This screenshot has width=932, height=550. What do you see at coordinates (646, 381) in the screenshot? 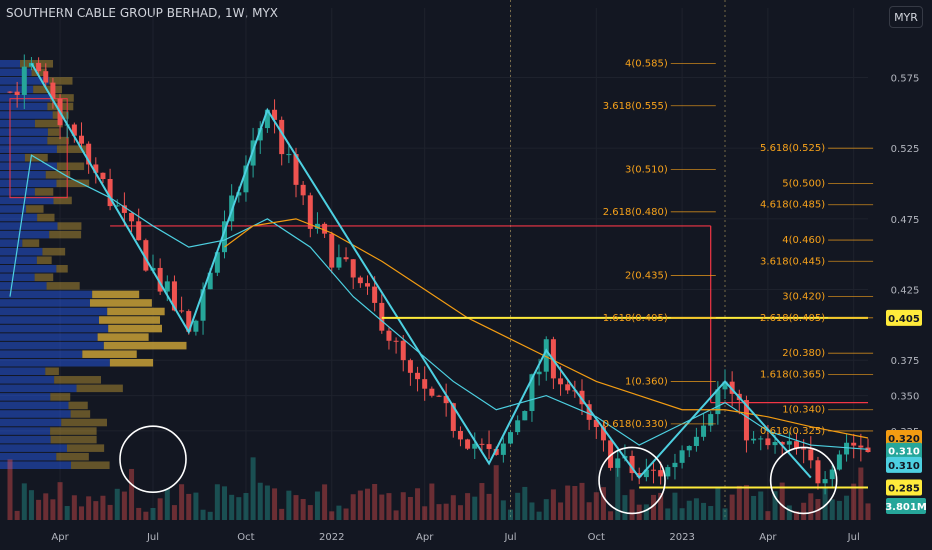
I see `fib-label: 1(0.360)` at bounding box center [646, 381].